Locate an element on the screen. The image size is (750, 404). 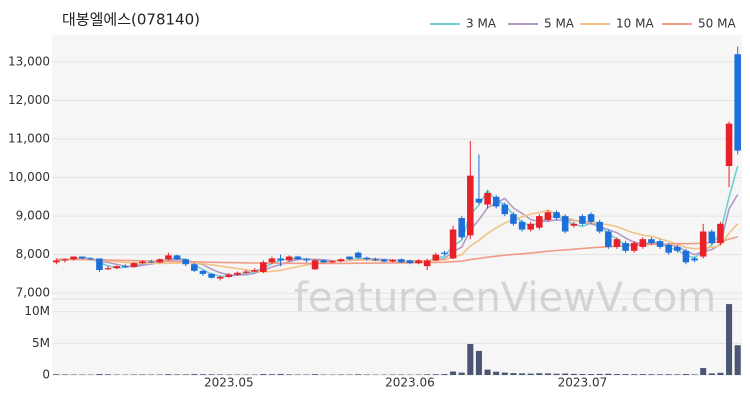
y-tick-label: 10,000 is located at coordinates (29, 177).